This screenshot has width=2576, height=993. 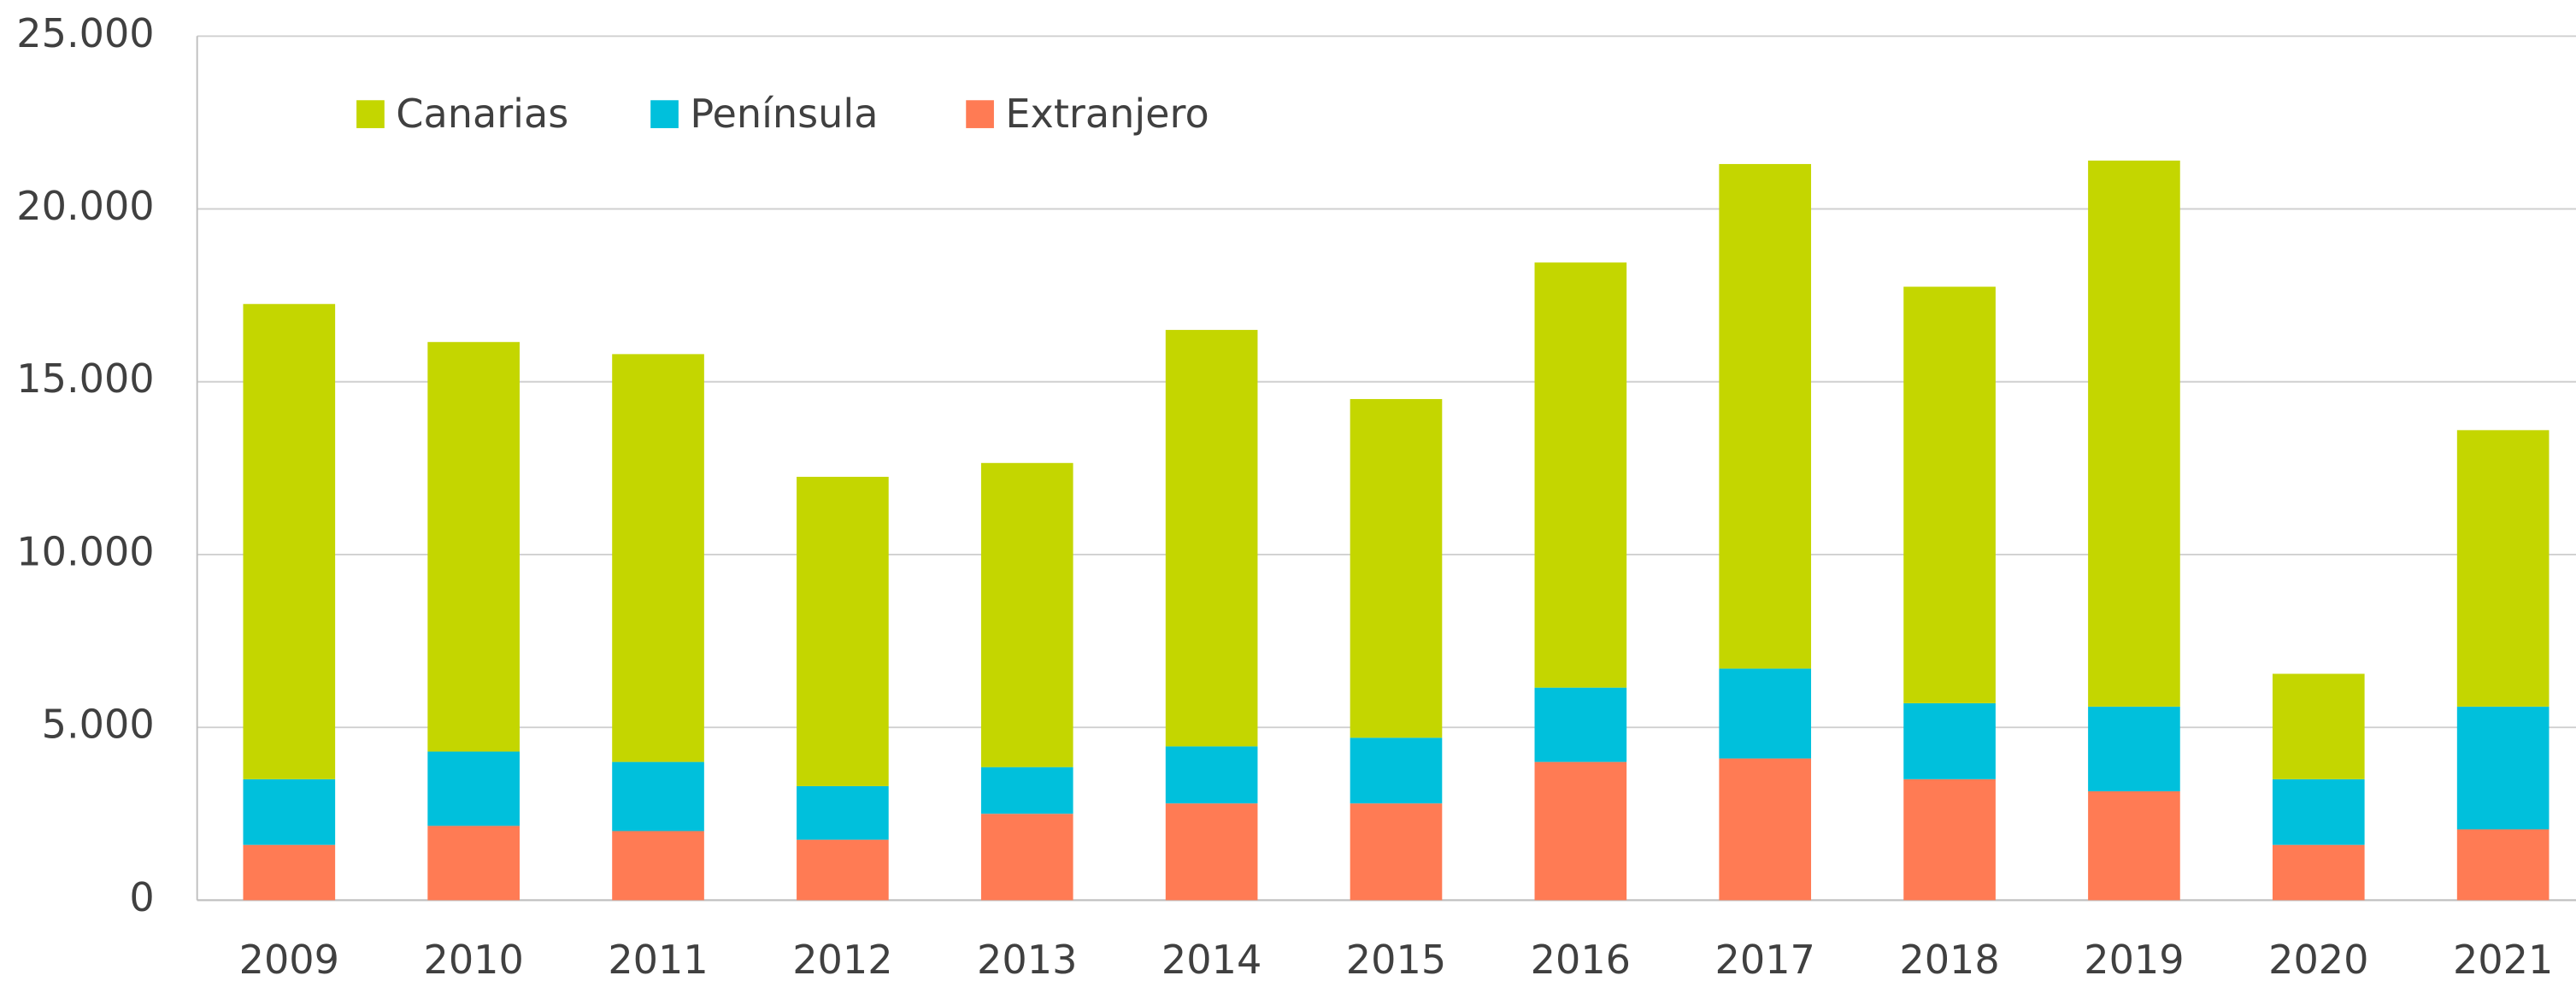 What do you see at coordinates (85, 551) in the screenshot?
I see `y-tick-label: 10.000` at bounding box center [85, 551].